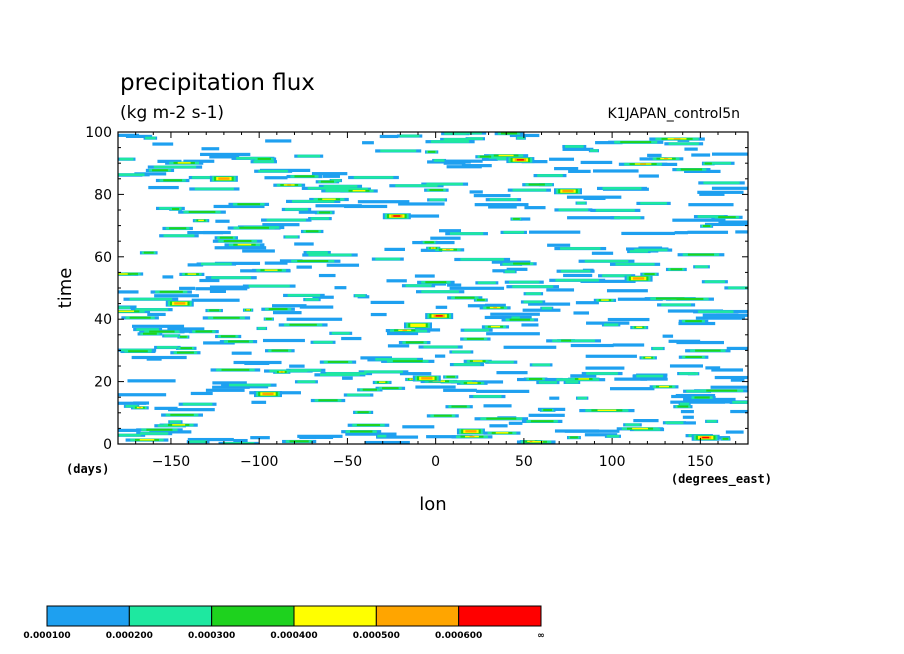  Describe the element at coordinates (103, 320) in the screenshot. I see `y-tick-label: 40` at that location.